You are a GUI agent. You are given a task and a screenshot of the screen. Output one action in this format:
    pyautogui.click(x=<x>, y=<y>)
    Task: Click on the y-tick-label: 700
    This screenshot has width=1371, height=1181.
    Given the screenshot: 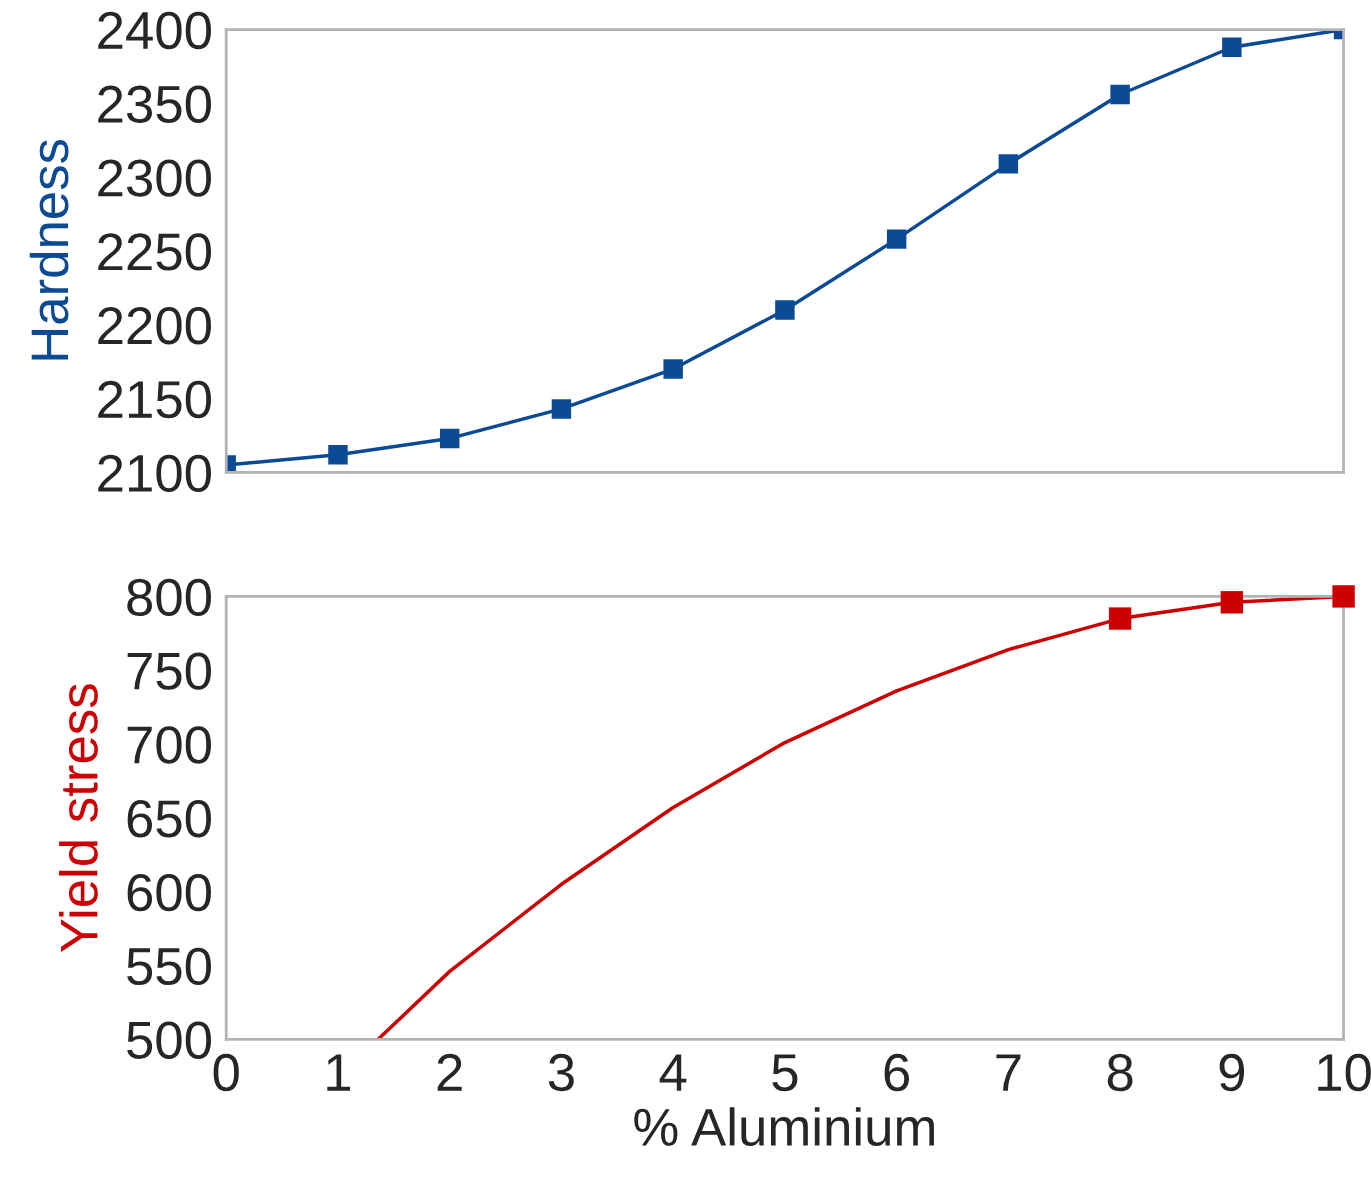 What is the action you would take?
    pyautogui.click(x=169, y=745)
    